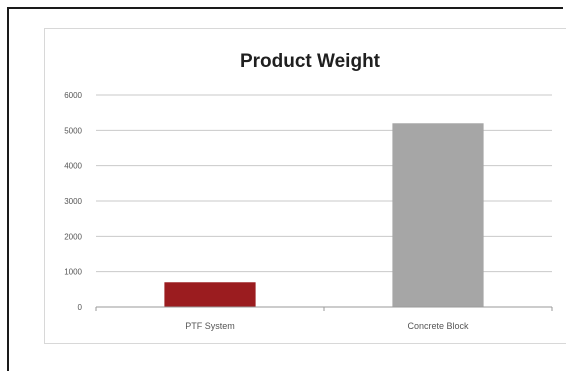 This screenshot has width=566, height=372. Describe the element at coordinates (73, 95) in the screenshot. I see `y-tick-label: 6000` at that location.